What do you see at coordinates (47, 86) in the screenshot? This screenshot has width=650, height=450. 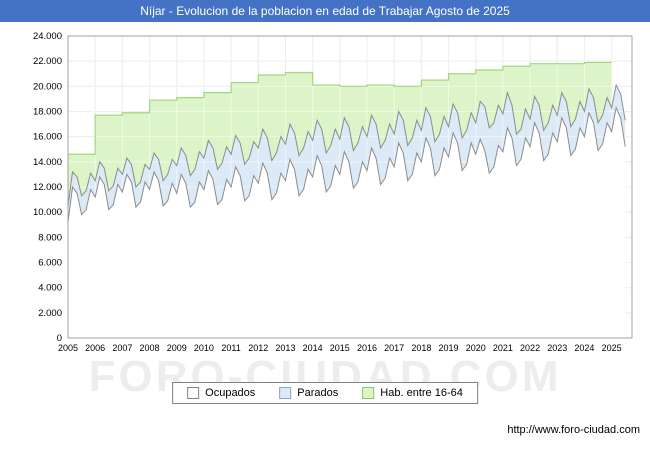 I see `svg-text: 20.000` at bounding box center [47, 86].